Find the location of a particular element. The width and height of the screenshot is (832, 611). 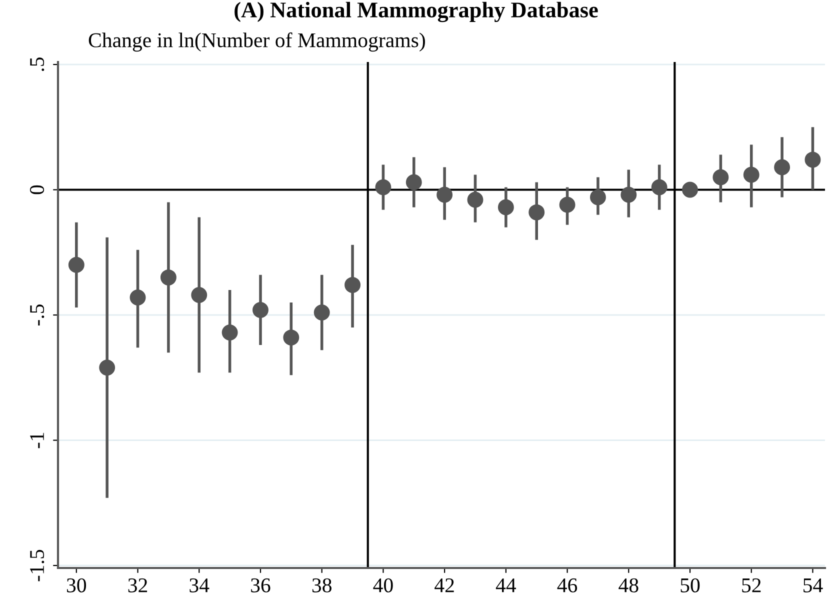

x-tick-label: 48 is located at coordinates (628, 585).